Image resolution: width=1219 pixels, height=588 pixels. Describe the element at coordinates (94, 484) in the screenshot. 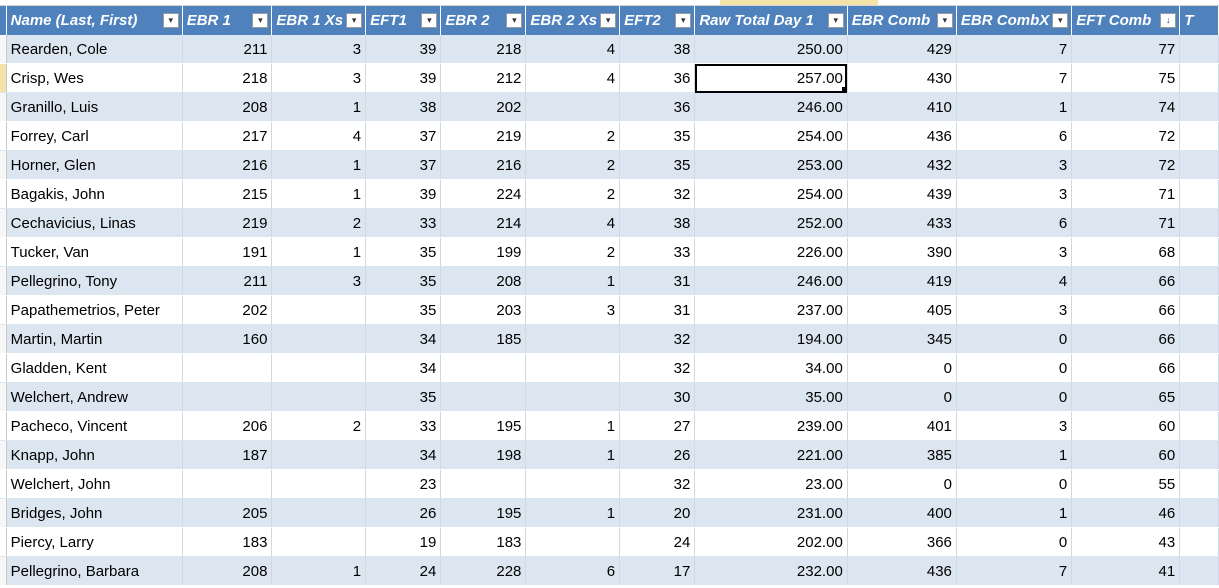

I see `name-cell: Welchert, John` at that location.